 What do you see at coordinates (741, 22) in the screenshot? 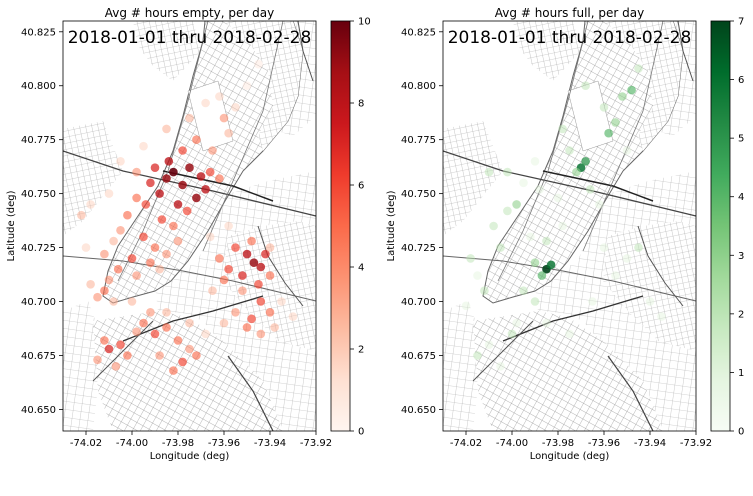
I see `colorbar-tick-label: 7` at bounding box center [741, 22].